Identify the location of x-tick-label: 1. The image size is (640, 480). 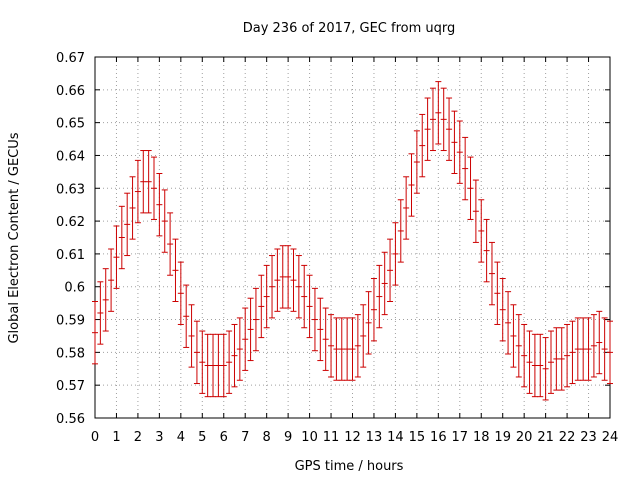
(116, 437).